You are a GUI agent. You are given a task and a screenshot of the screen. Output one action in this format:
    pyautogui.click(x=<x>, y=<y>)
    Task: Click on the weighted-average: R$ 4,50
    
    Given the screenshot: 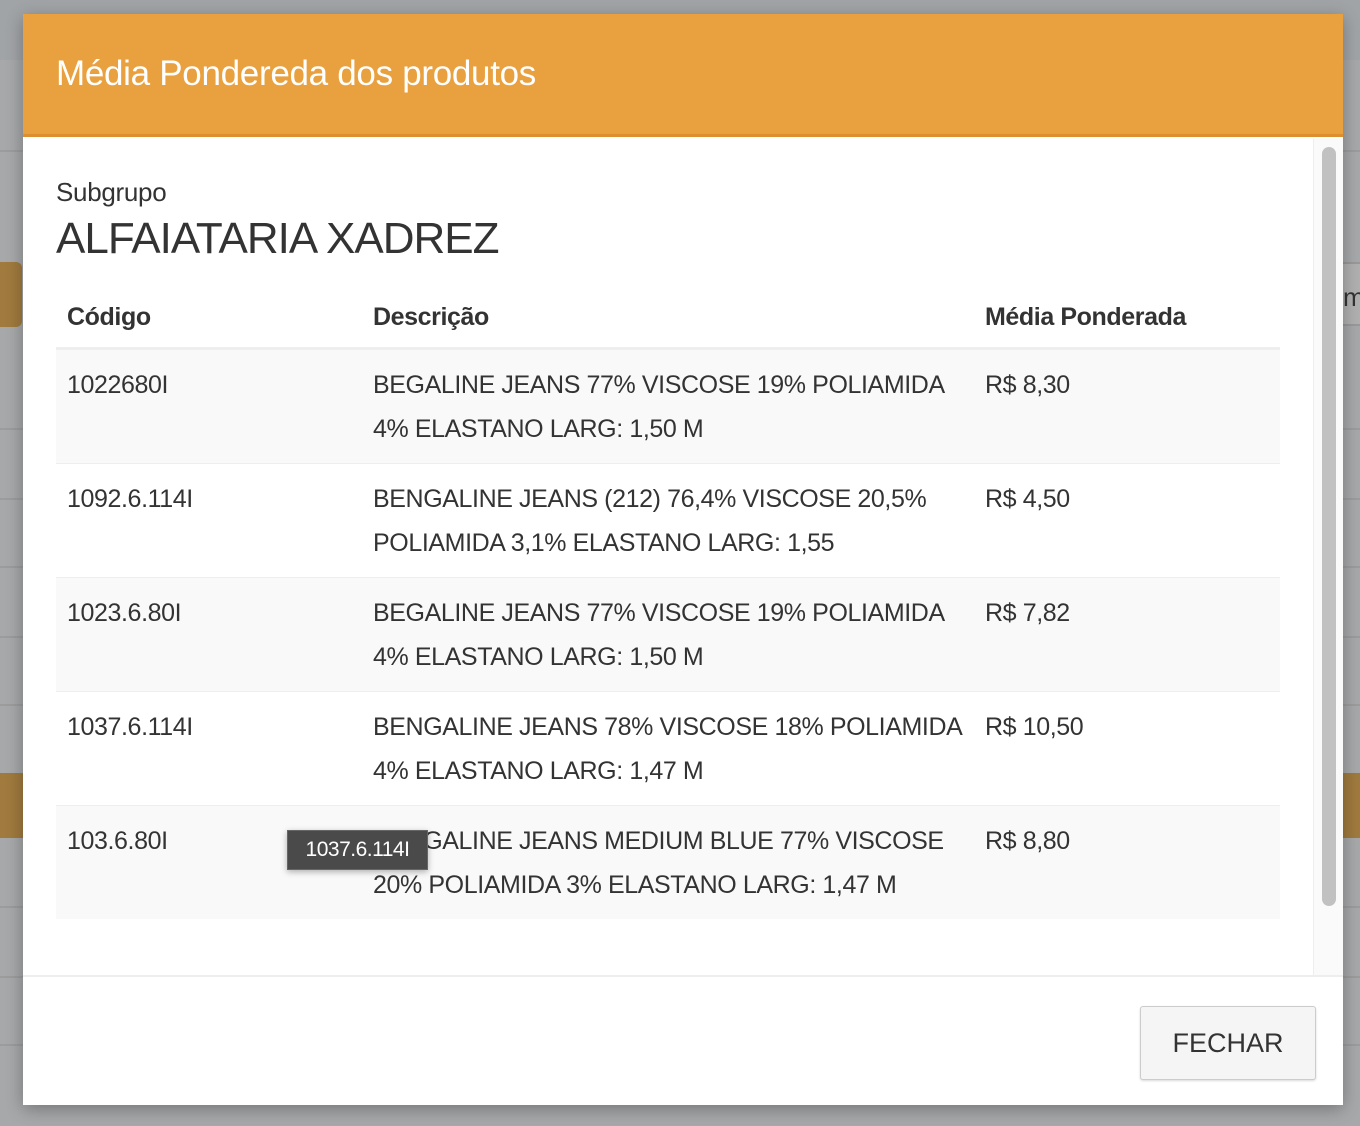 What is the action you would take?
    pyautogui.click(x=1127, y=519)
    